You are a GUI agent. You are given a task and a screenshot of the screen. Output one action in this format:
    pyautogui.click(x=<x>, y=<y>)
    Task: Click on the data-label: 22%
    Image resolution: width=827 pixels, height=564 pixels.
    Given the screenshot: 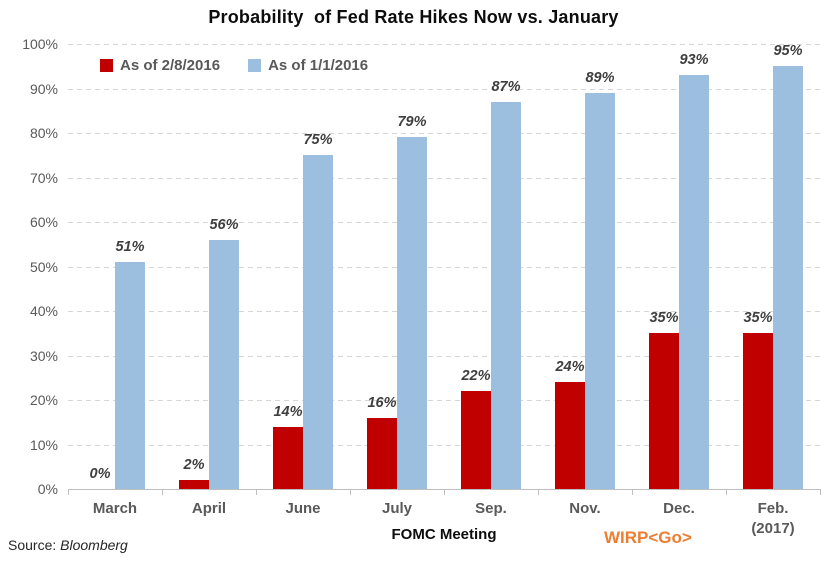 What is the action you would take?
    pyautogui.click(x=476, y=376)
    